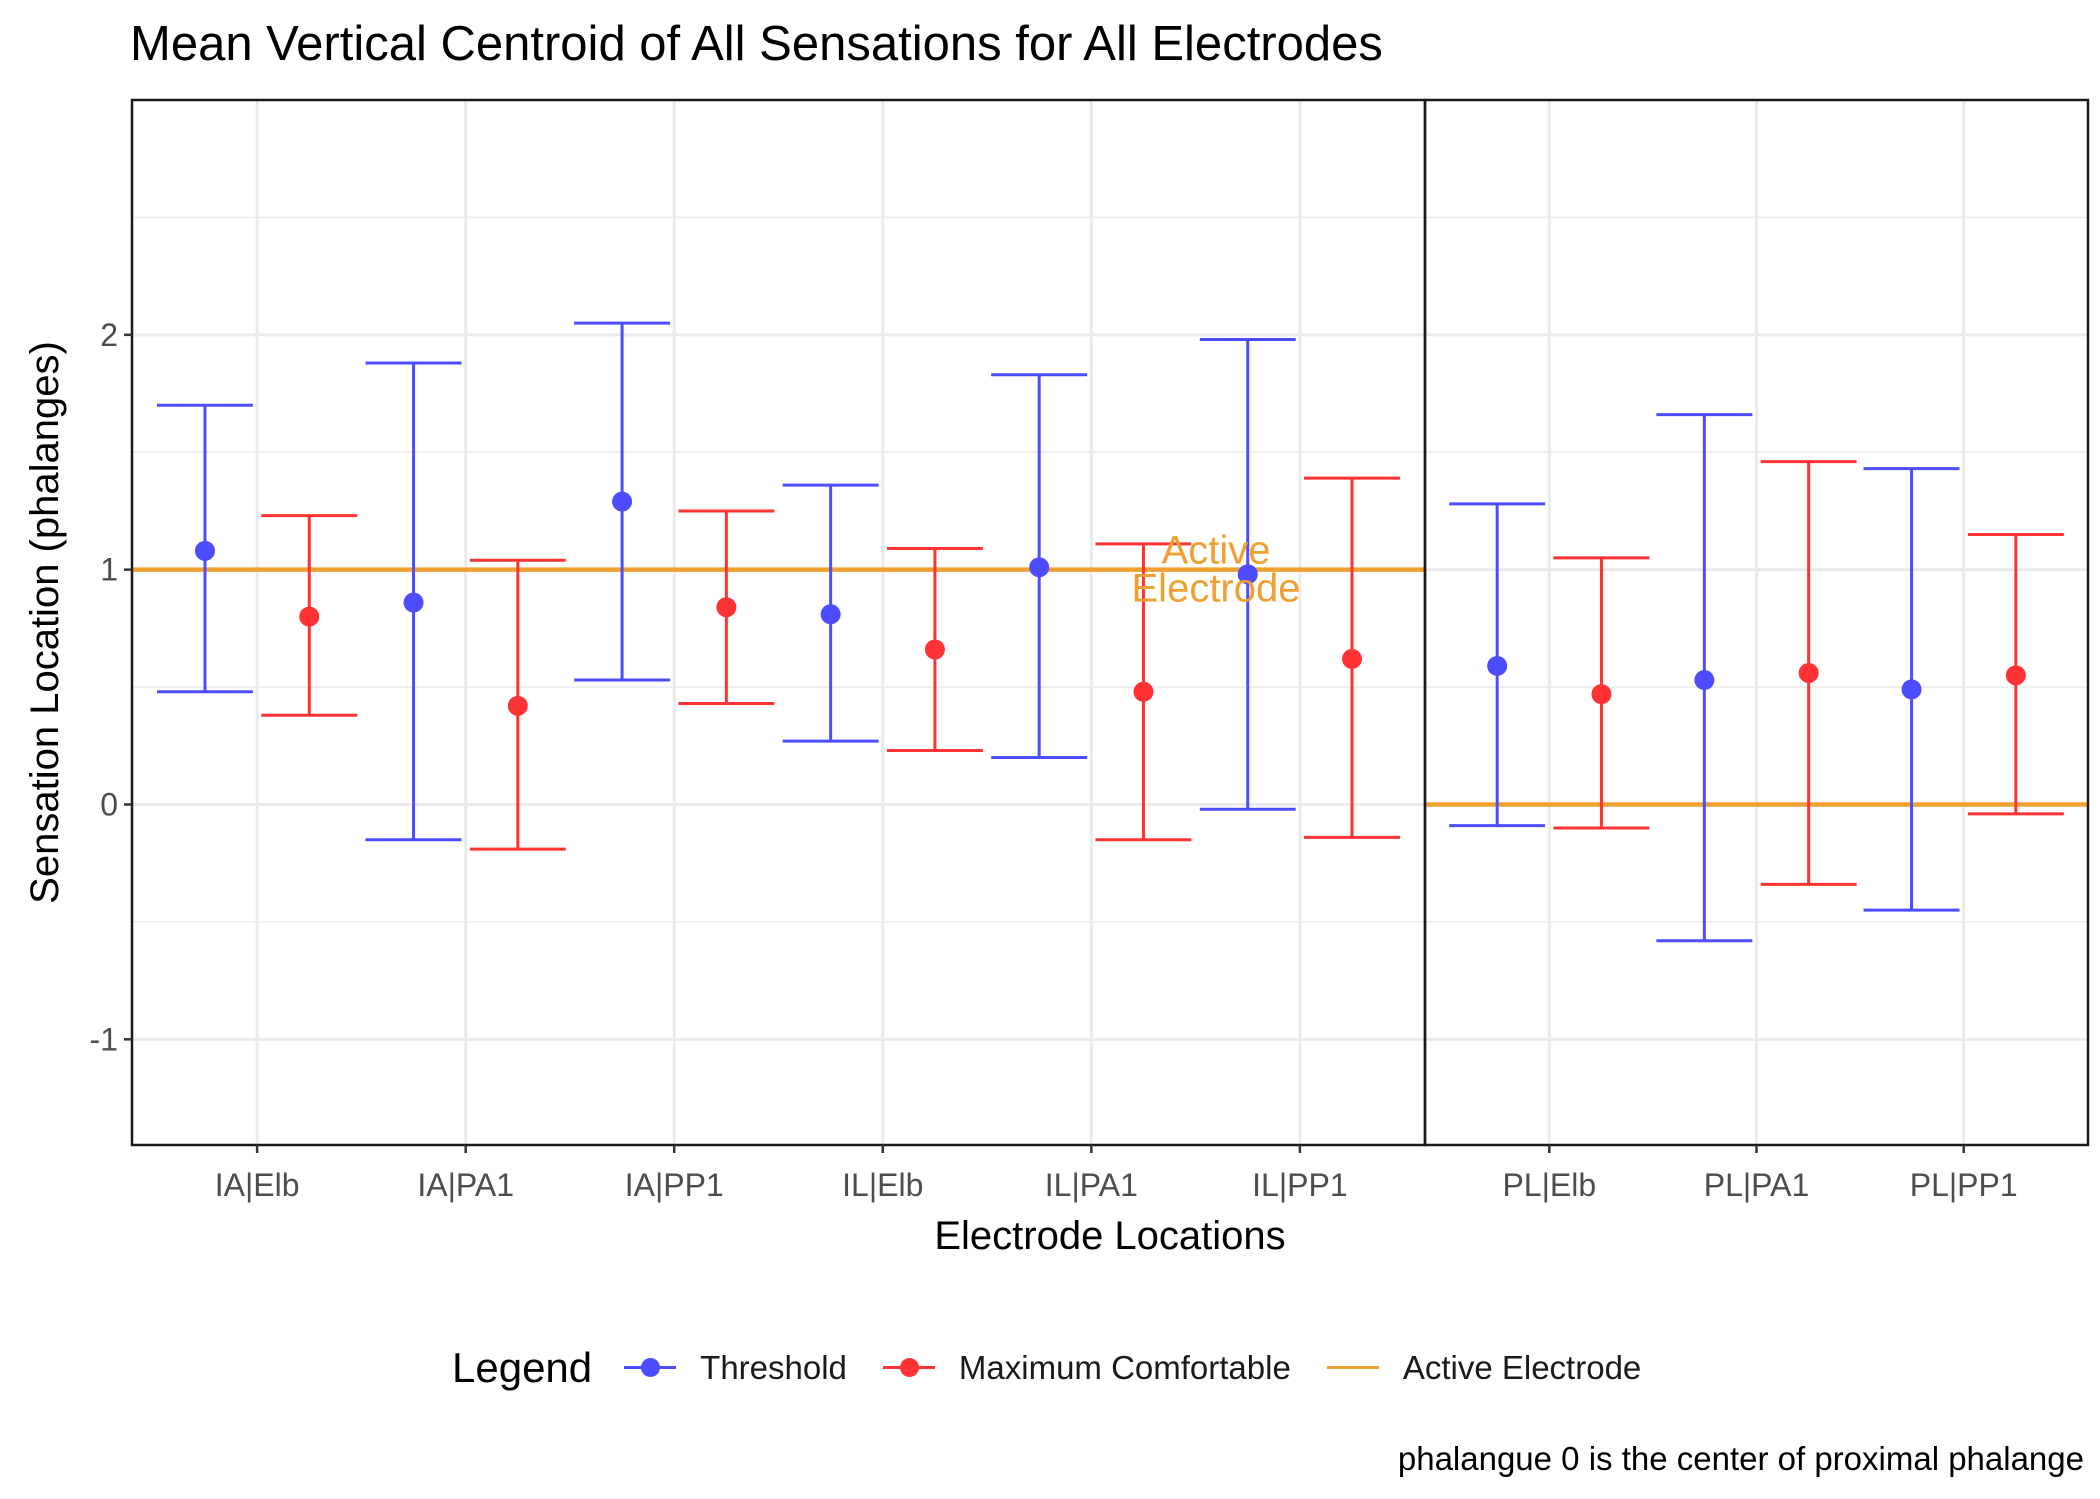 Image resolution: width=2100 pixels, height=1499 pixels. I want to click on x-tick-label: IA|PA1, so click(465, 1185).